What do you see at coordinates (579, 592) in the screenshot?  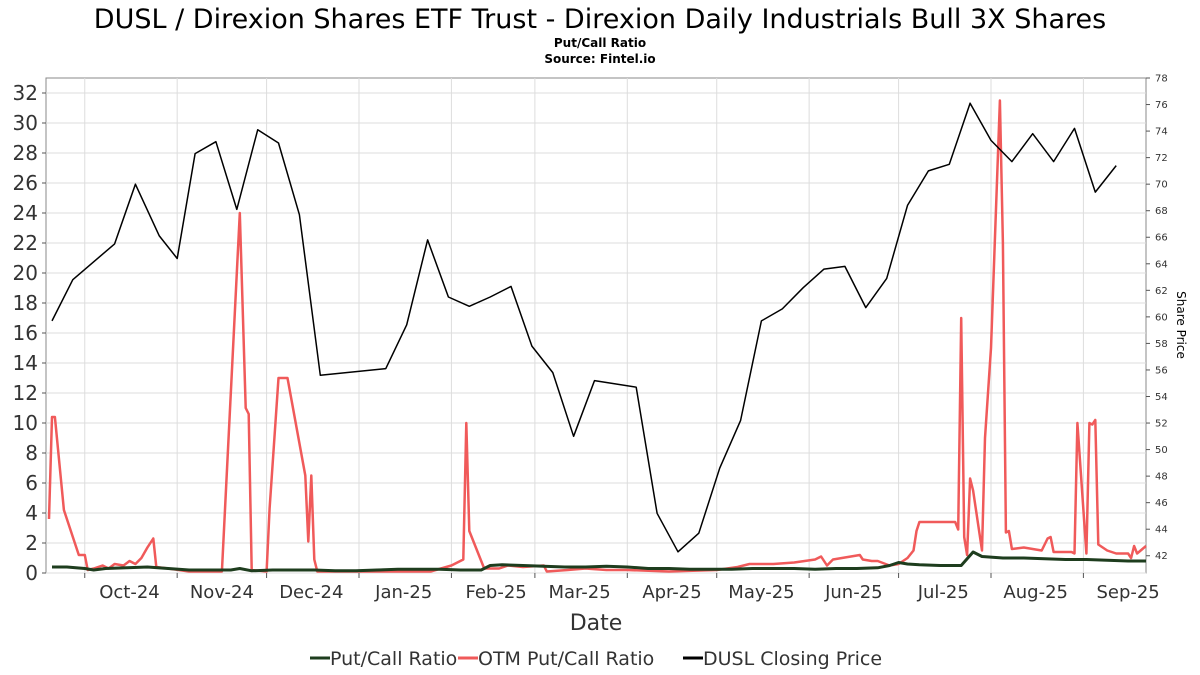 I see `x-tick-label: Mar-25` at bounding box center [579, 592].